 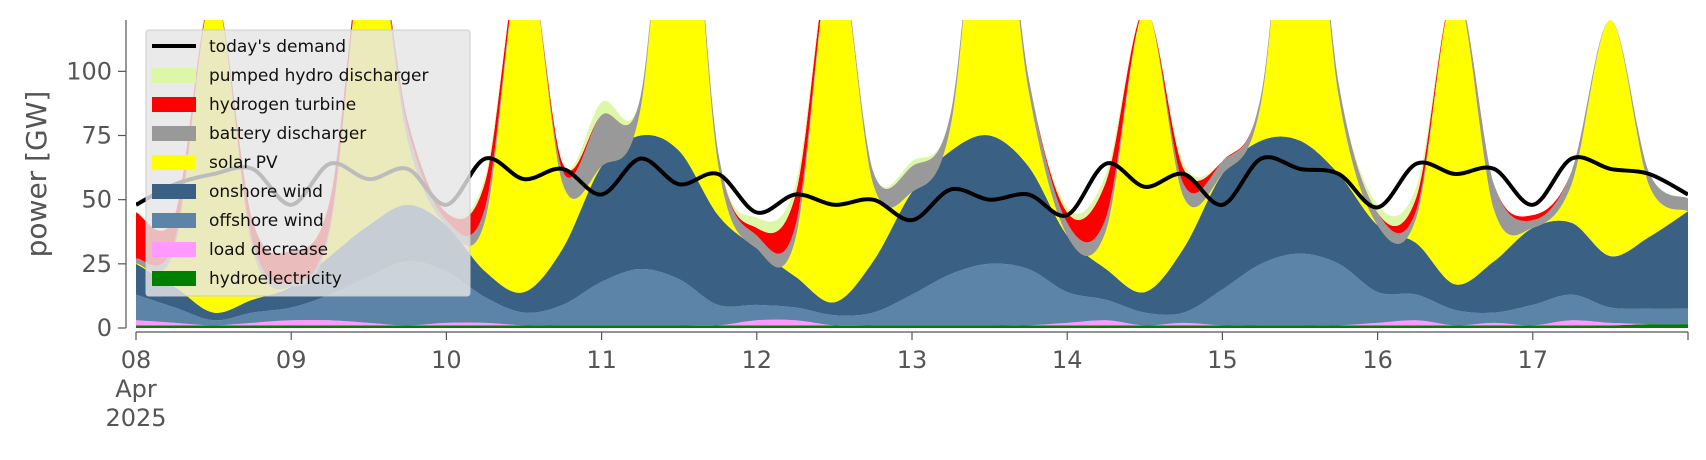 I want to click on legend-solar-pv-swatch, so click(x=174, y=162).